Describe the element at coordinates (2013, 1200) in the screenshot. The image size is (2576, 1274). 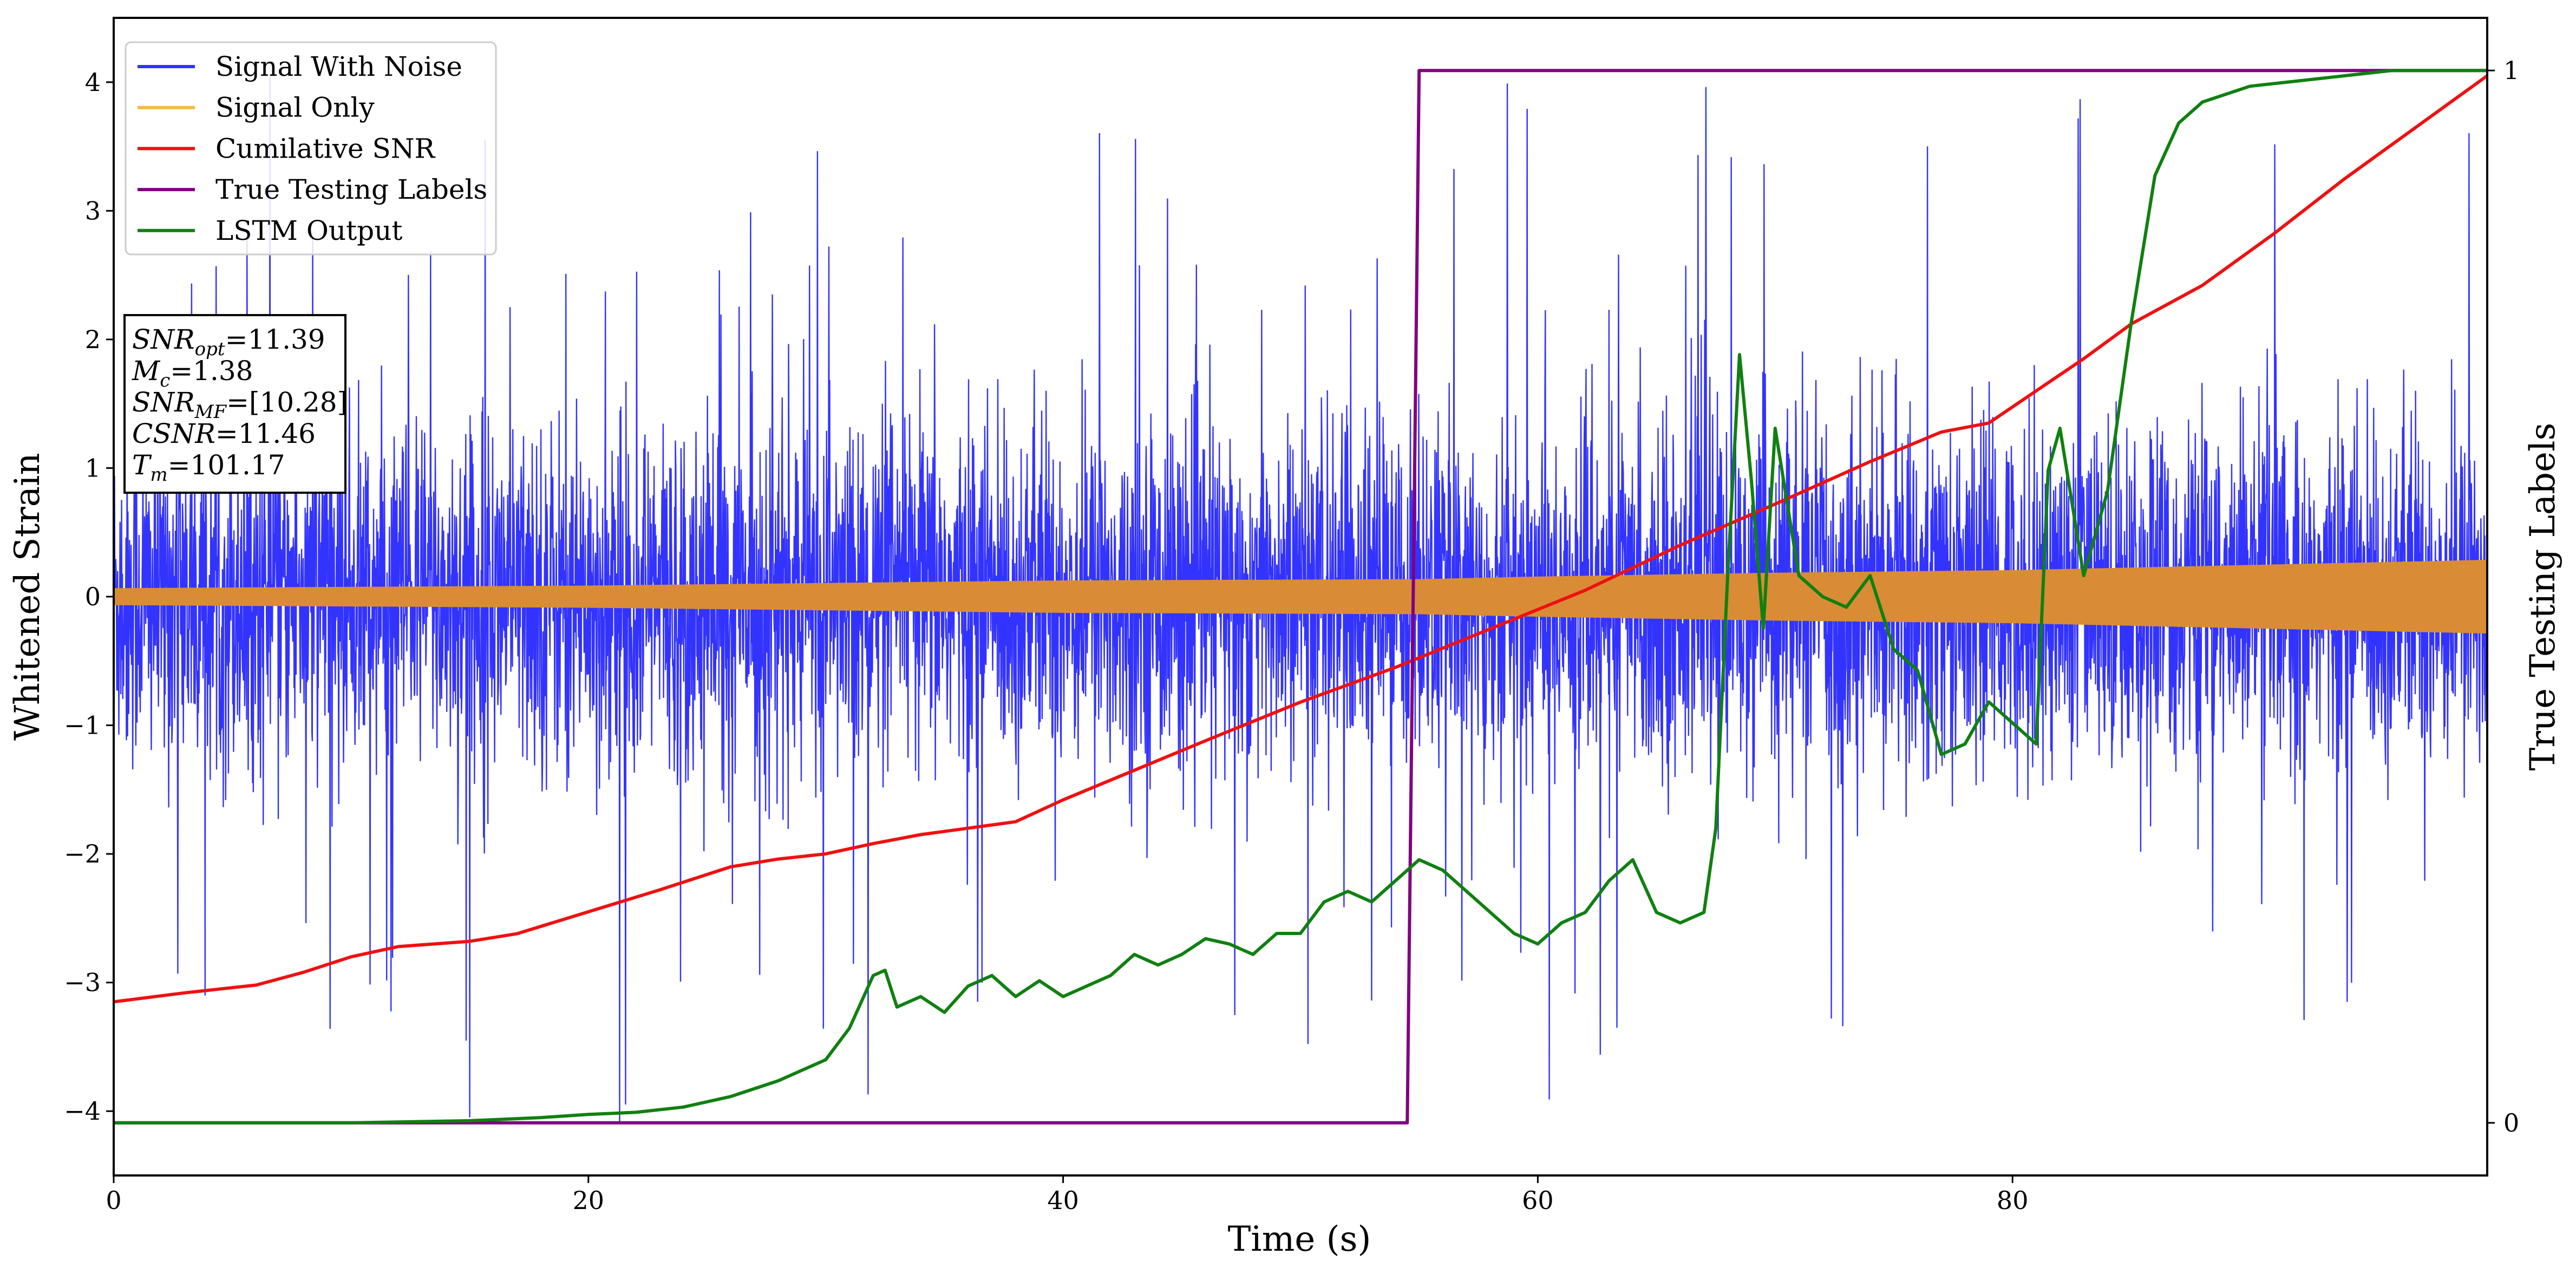
I see `x-tick-label: 80` at that location.